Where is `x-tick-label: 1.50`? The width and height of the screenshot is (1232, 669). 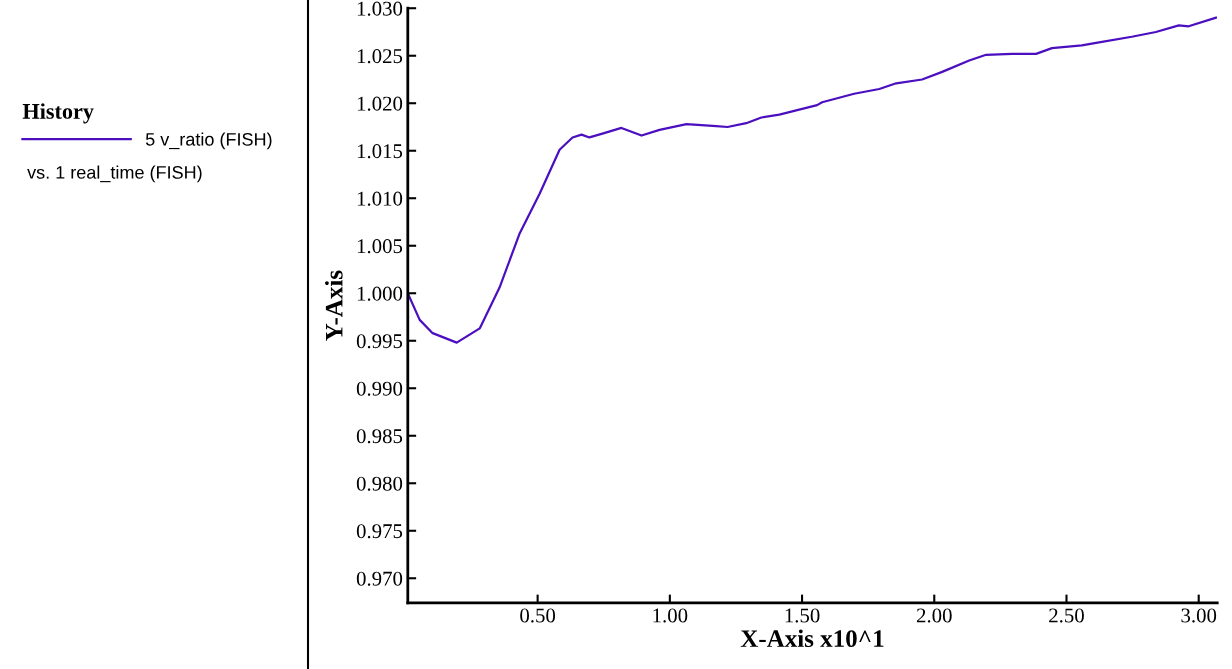
x-tick-label: 1.50 is located at coordinates (802, 615).